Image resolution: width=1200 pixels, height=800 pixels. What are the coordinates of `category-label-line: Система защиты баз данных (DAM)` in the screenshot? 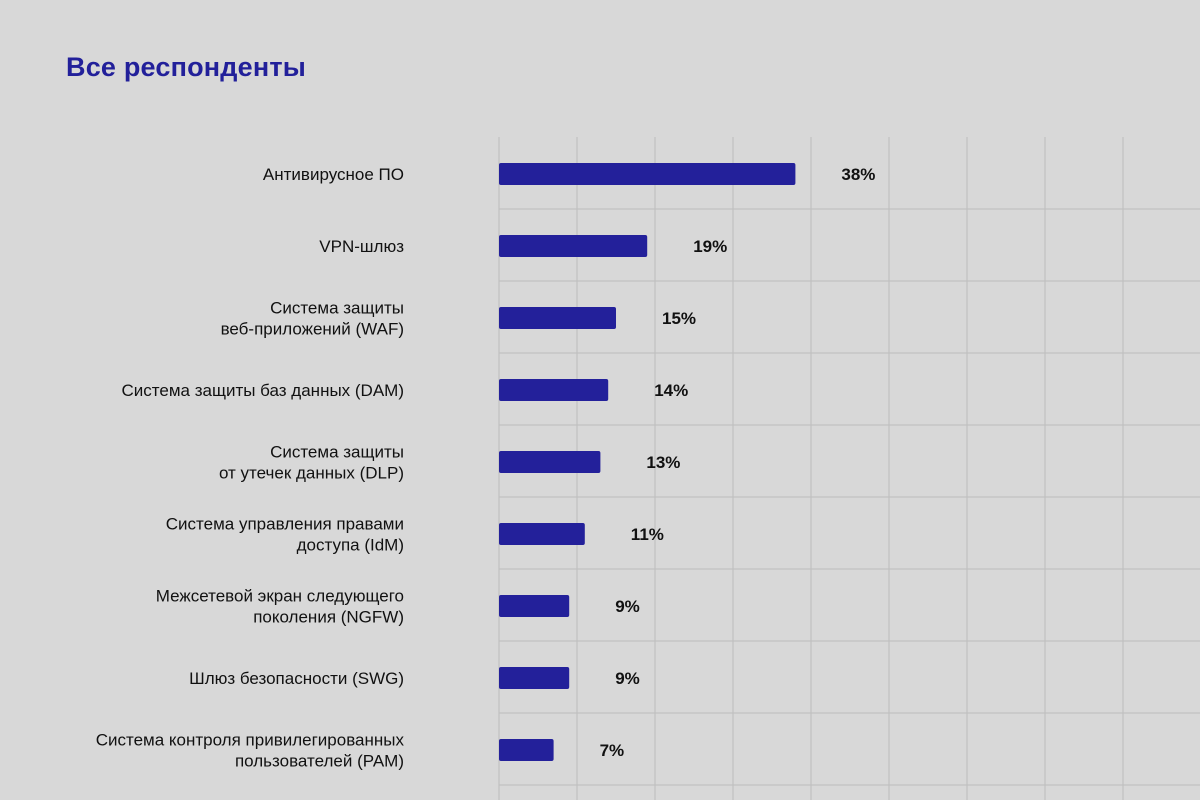 It's located at (263, 390).